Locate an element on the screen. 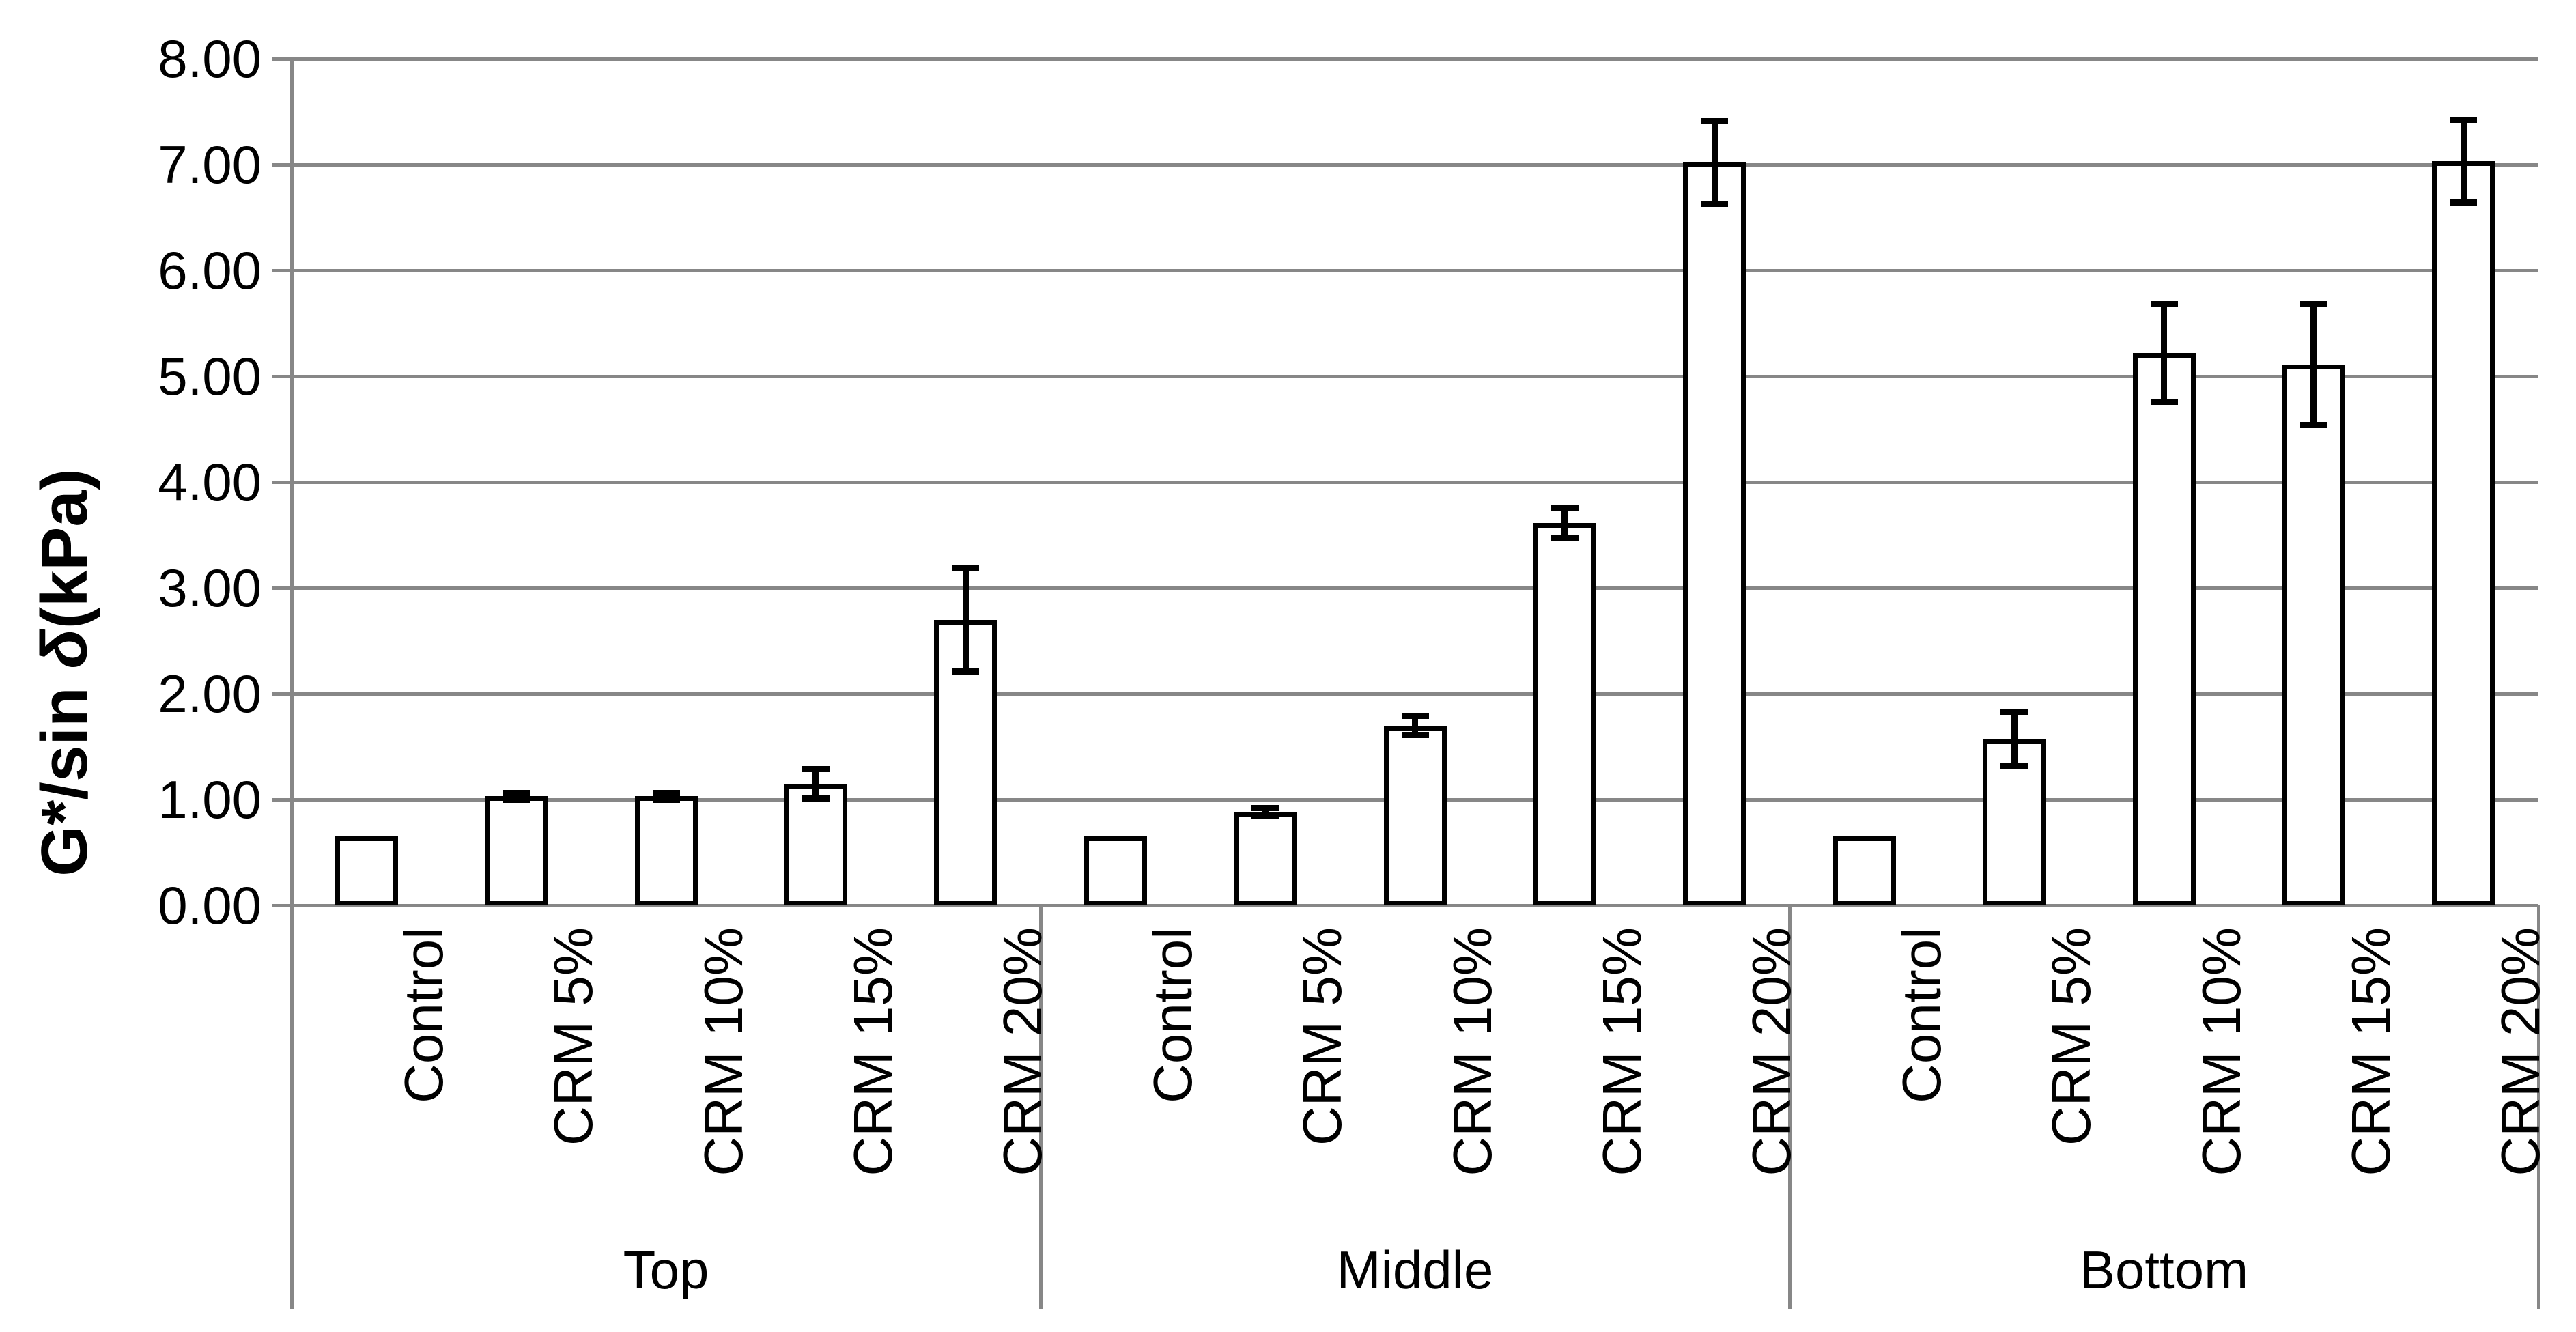  gridline-7.00 is located at coordinates (1415, 165).